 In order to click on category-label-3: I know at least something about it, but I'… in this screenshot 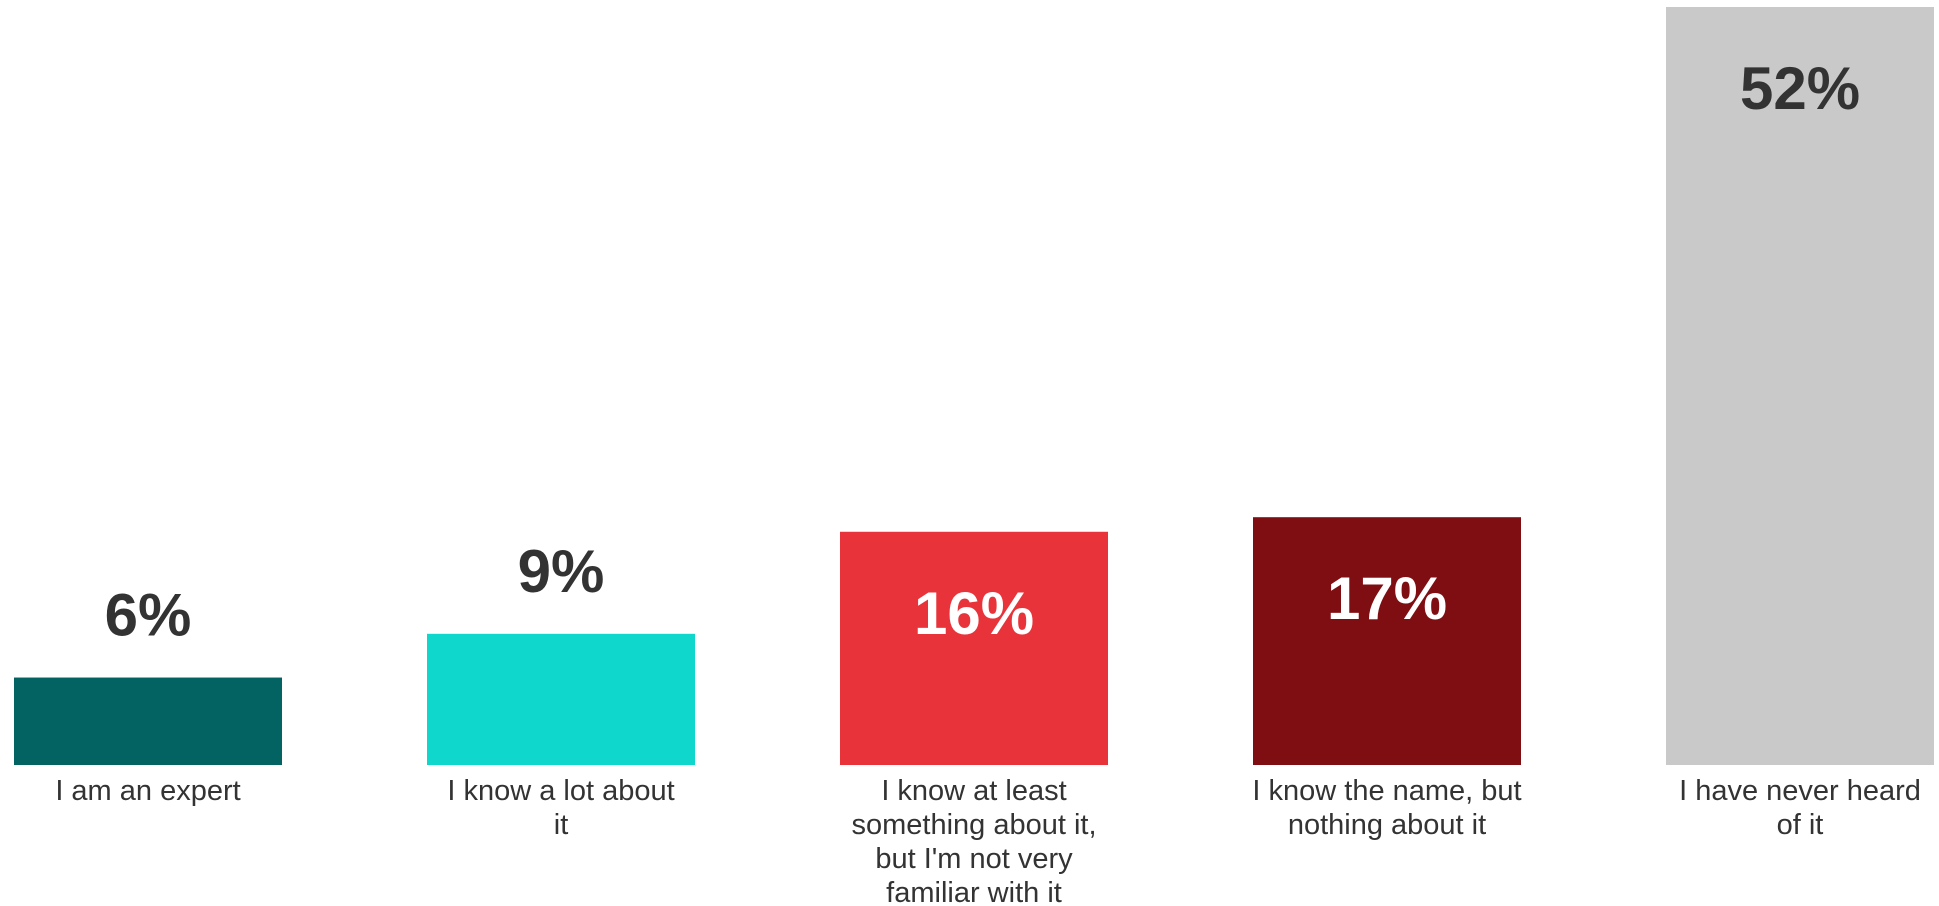, I will do `click(973, 840)`.